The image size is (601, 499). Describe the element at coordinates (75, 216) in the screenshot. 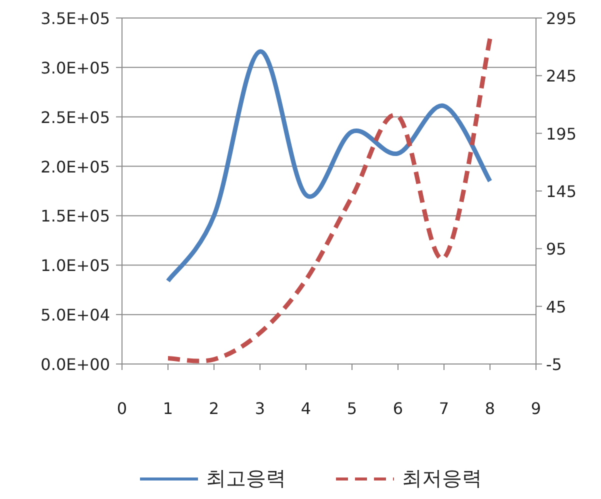

I see `y-tick-label: 1.5E+05` at that location.